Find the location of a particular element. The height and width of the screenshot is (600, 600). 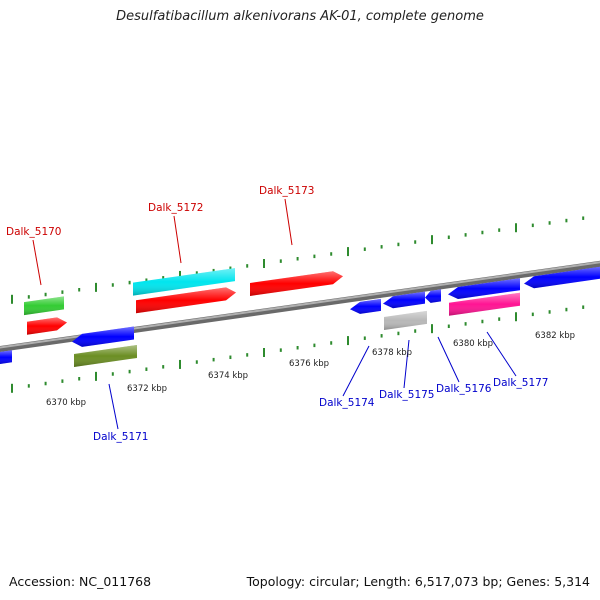

axis-label: 6382 kbp is located at coordinates (555, 336).